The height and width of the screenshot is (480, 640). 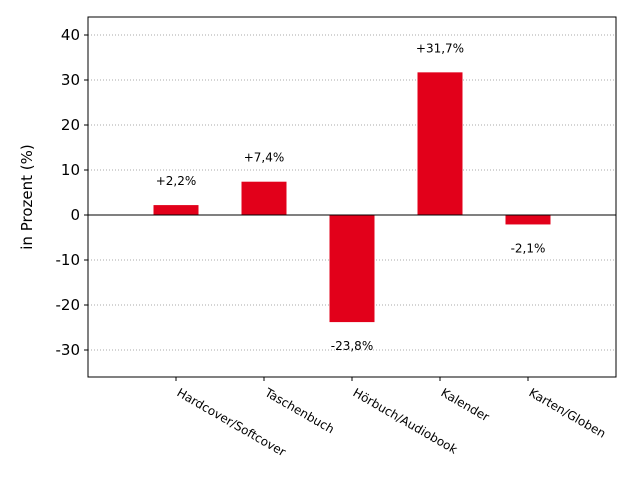 I want to click on x-tick-label: Karten/Globen, so click(x=568, y=412).